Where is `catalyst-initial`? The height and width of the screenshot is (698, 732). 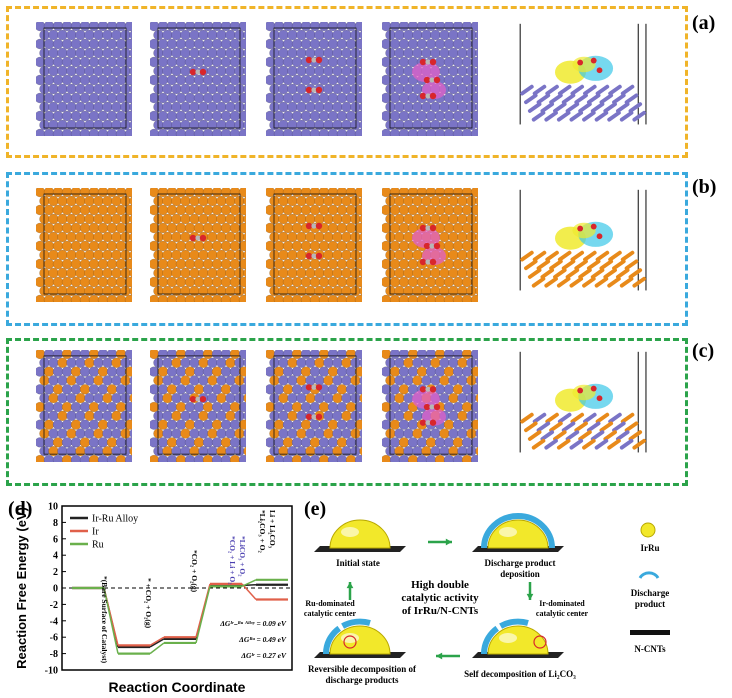
catalyst-initial is located at coordinates (360, 535).